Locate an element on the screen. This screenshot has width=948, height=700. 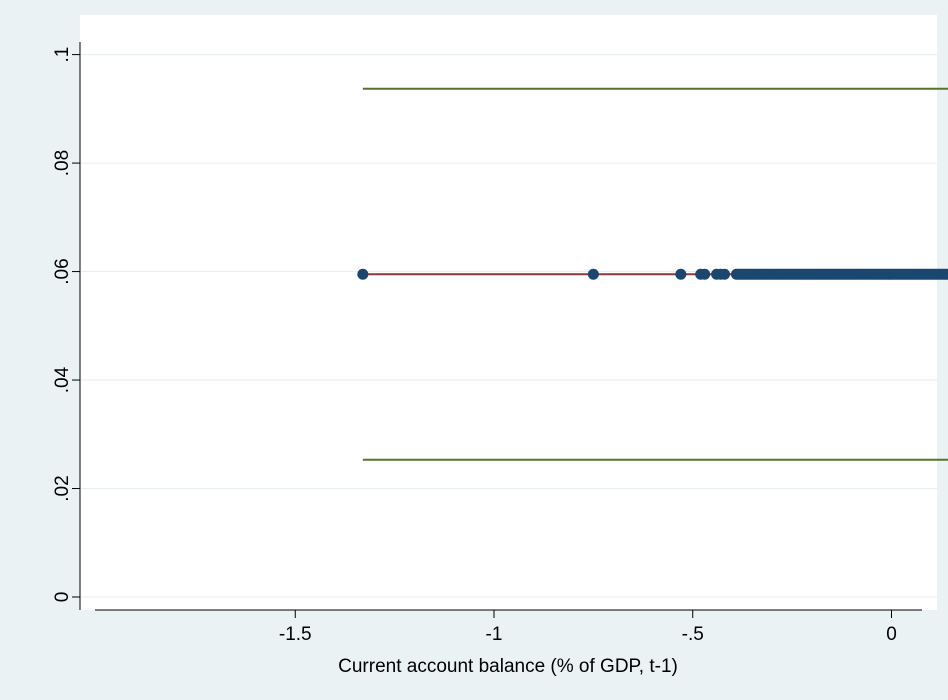
y-tick-label: .04 is located at coordinates (62, 379).